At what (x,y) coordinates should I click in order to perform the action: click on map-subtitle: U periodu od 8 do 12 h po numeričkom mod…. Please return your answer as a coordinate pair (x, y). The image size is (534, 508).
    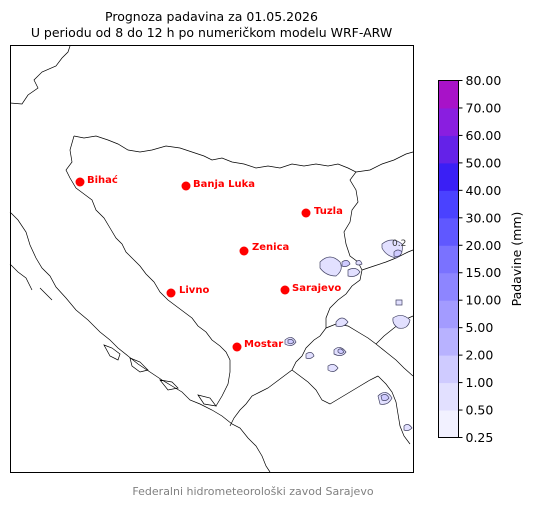
    Looking at the image, I should click on (211, 32).